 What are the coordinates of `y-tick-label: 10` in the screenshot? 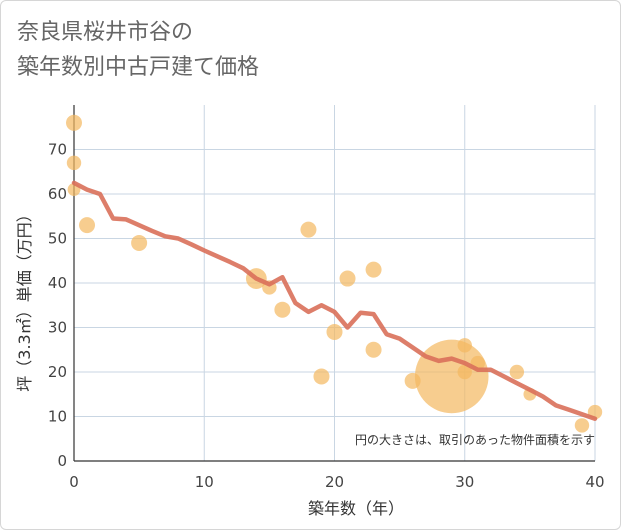 It's located at (57, 417).